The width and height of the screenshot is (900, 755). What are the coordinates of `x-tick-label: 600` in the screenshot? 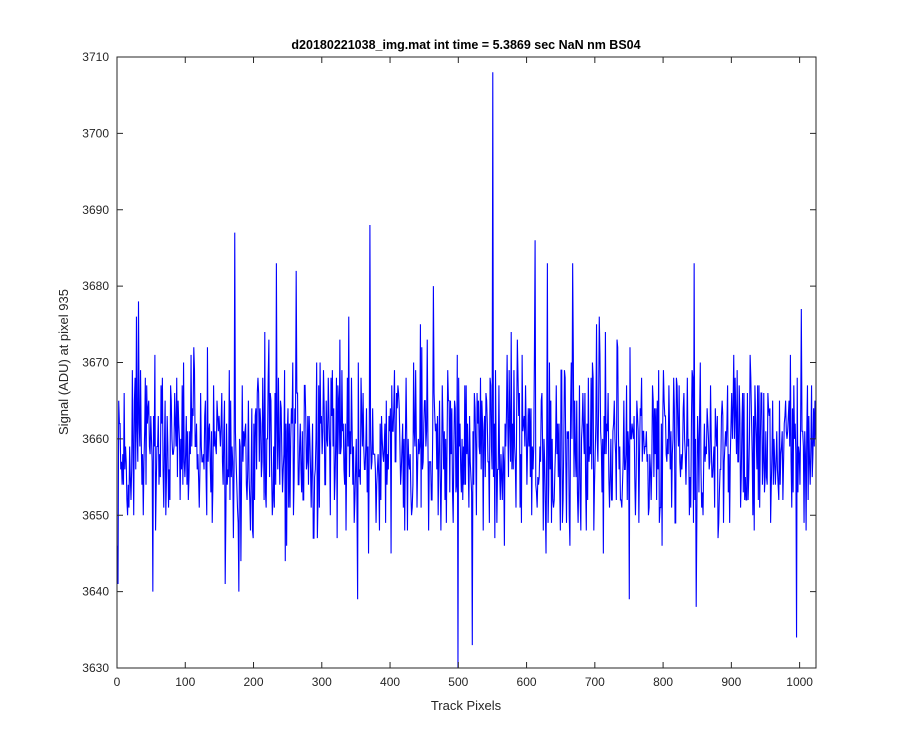 It's located at (527, 682).